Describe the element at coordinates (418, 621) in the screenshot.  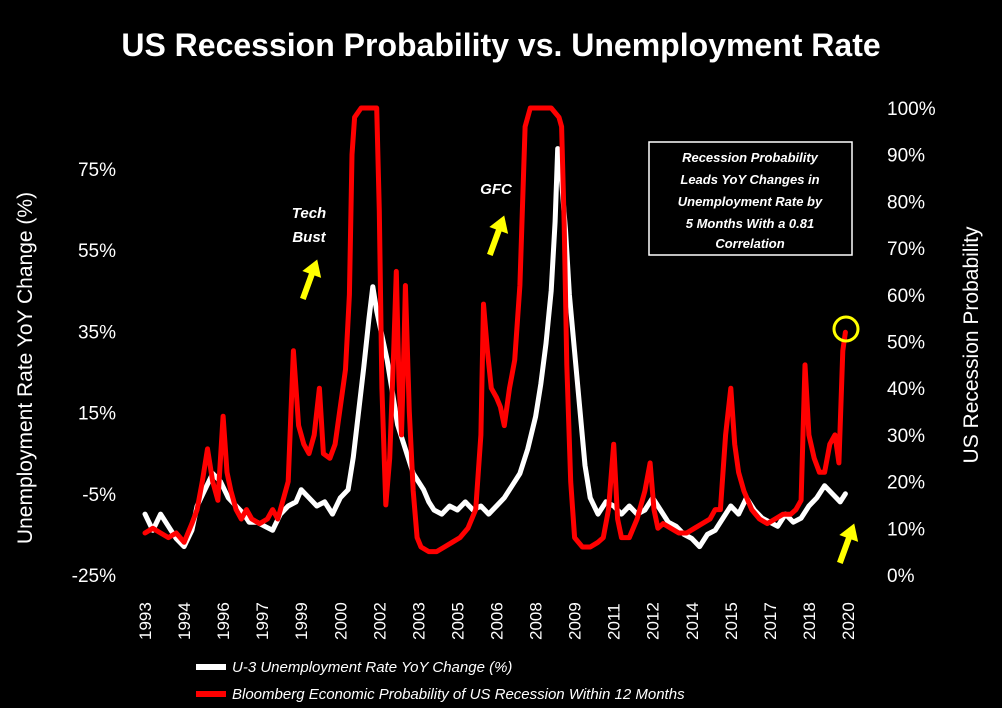
I see `x-tick-label: 2003` at that location.